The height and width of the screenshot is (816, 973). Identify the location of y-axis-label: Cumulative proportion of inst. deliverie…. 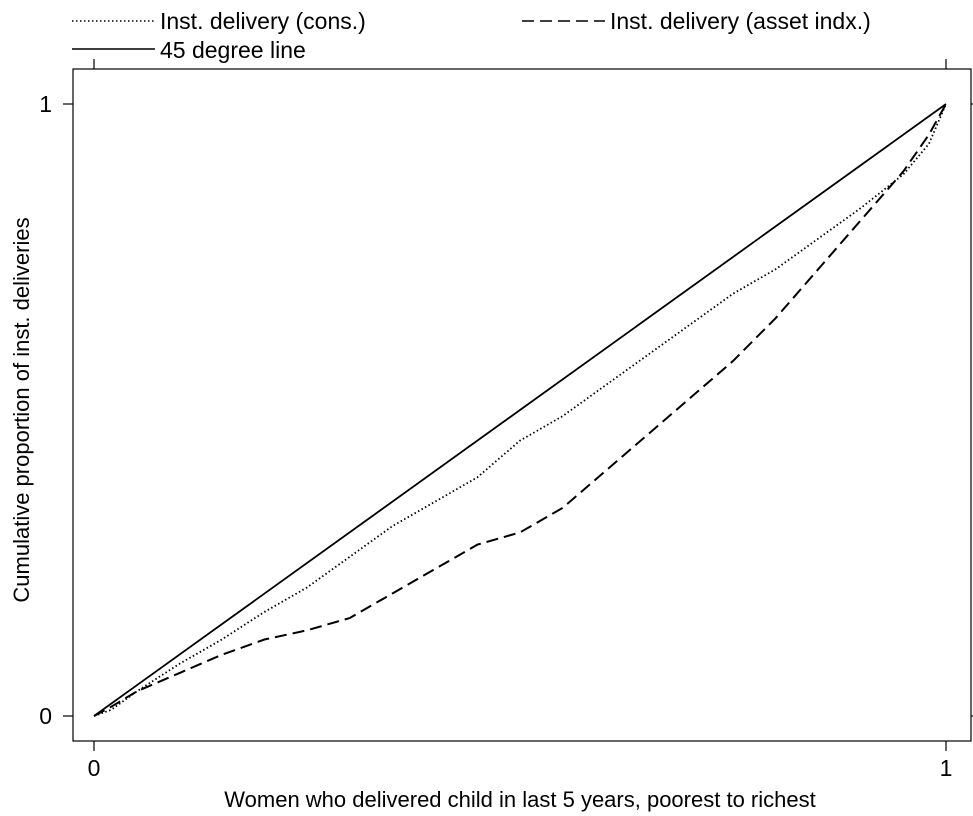
(21, 409).